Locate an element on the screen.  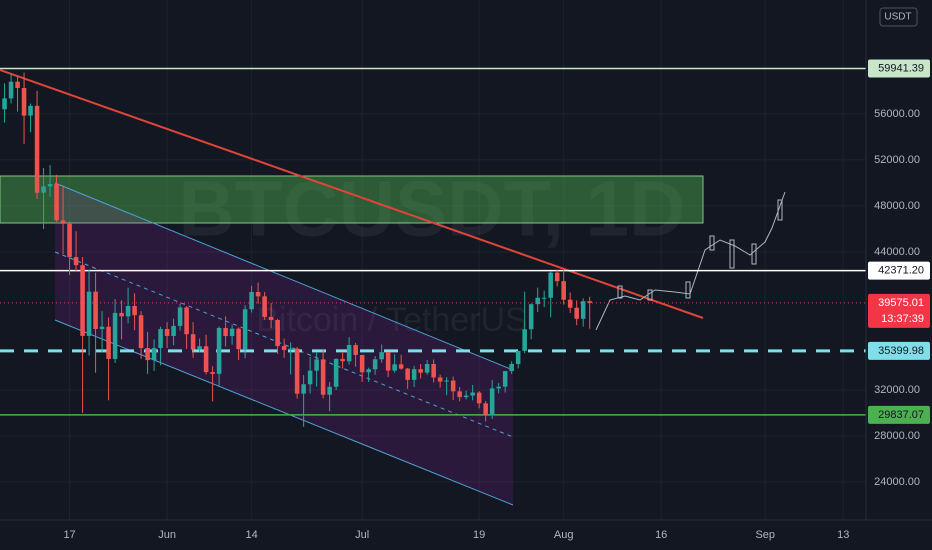
y-tick-label: 52000.00 is located at coordinates (897, 160).